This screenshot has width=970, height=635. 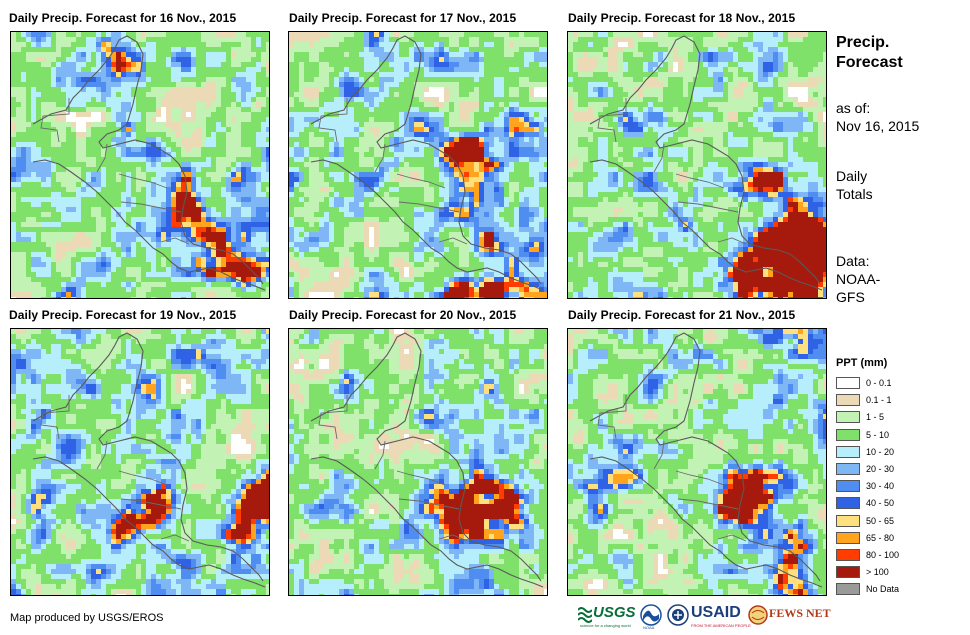 I want to click on data-source-line3: GFS, so click(x=850, y=297).